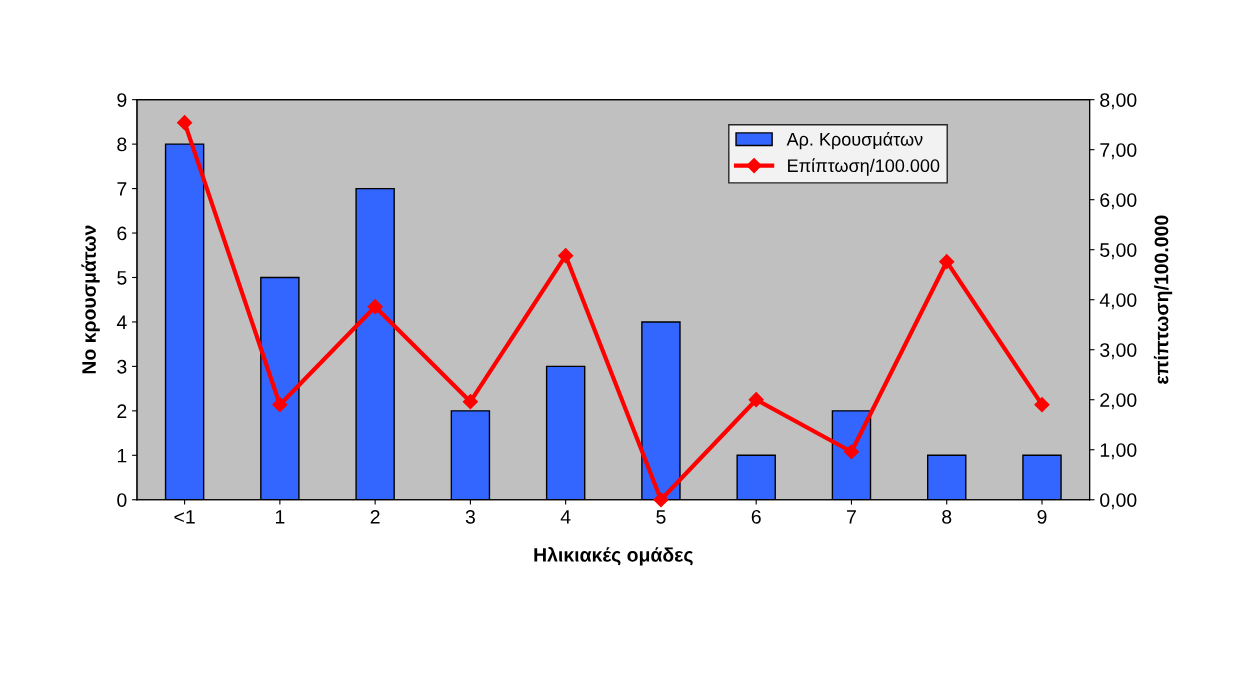 This screenshot has width=1234, height=697. Describe the element at coordinates (661, 517) in the screenshot. I see `x-tick-label: 5` at that location.